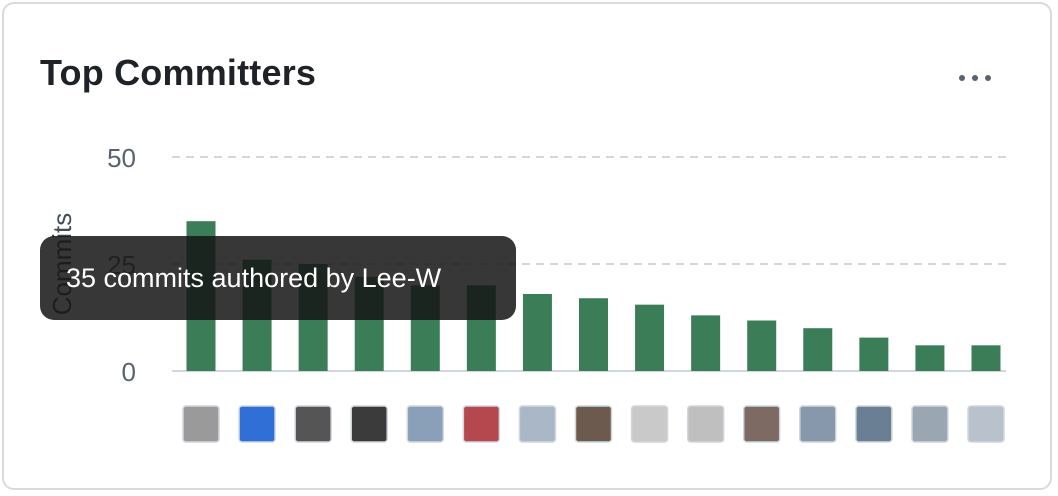 The height and width of the screenshot is (496, 1058). I want to click on bar-tooltip: 35 commits authored by Lee-W, so click(278, 278).